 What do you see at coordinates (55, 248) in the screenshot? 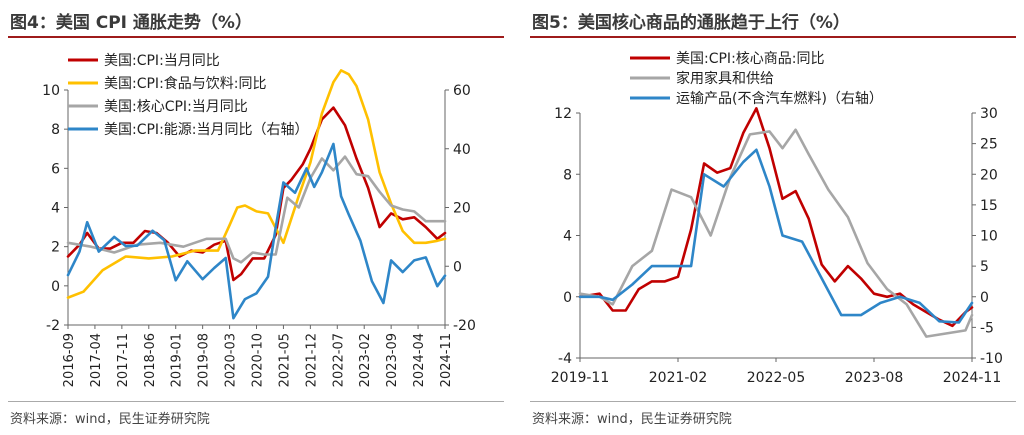
I see `y-tick-label-left: 2` at bounding box center [55, 248].